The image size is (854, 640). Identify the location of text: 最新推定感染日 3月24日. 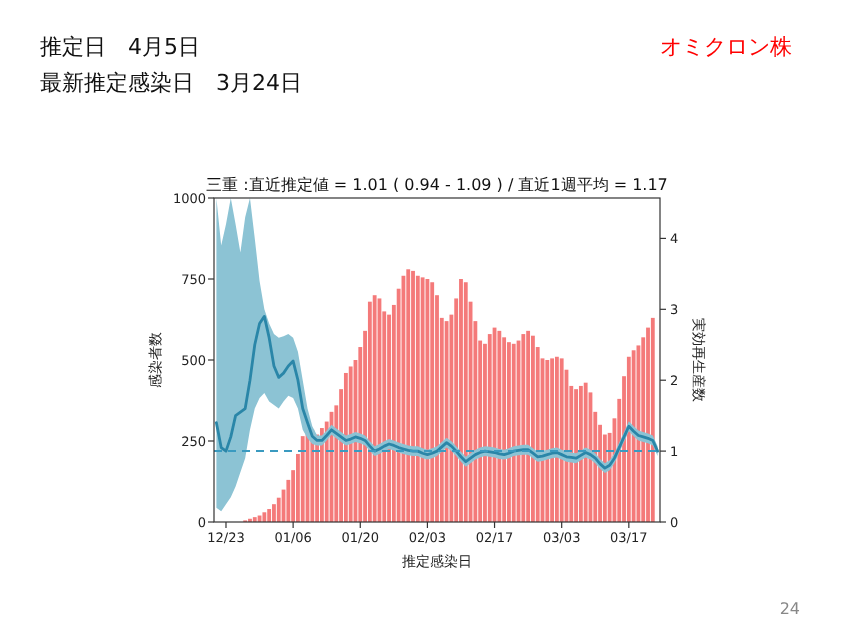
(171, 83).